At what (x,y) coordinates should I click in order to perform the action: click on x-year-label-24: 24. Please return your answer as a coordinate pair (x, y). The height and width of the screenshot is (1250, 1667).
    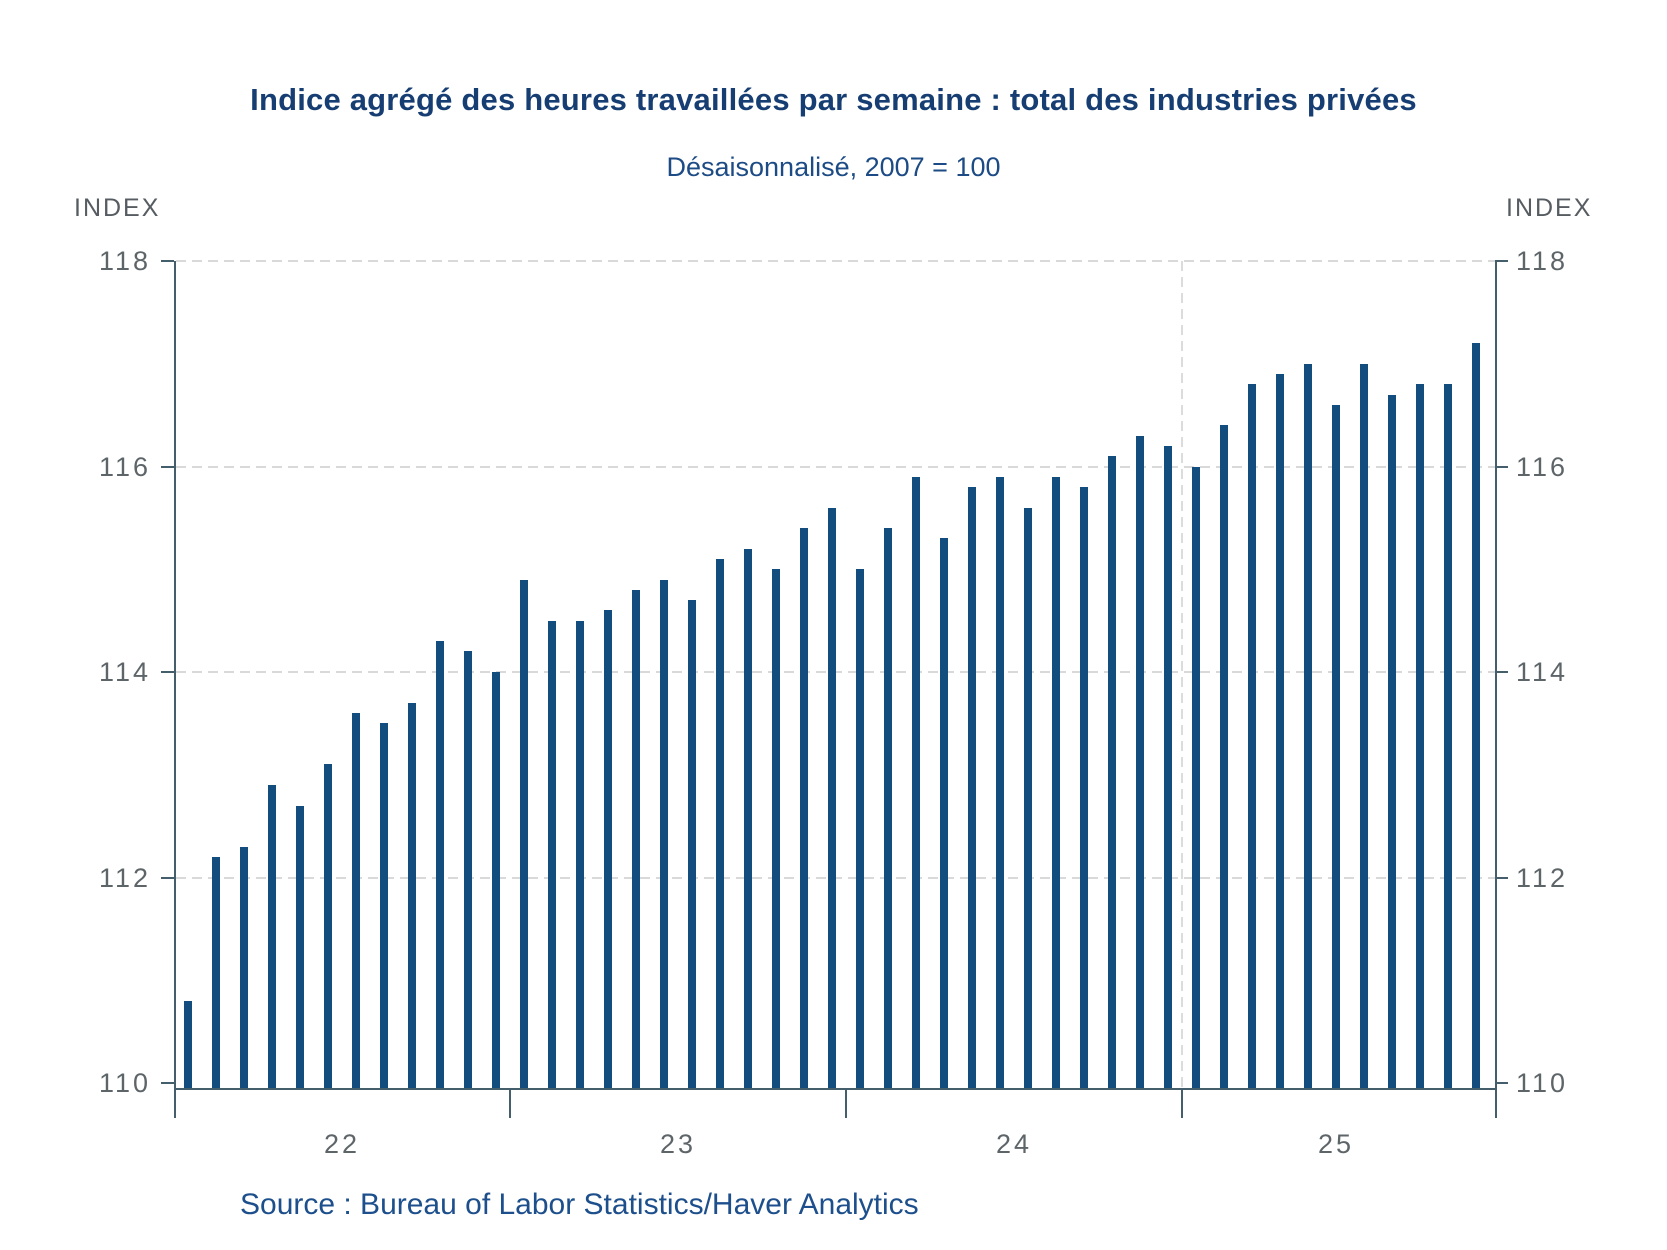
    Looking at the image, I should click on (1014, 1144).